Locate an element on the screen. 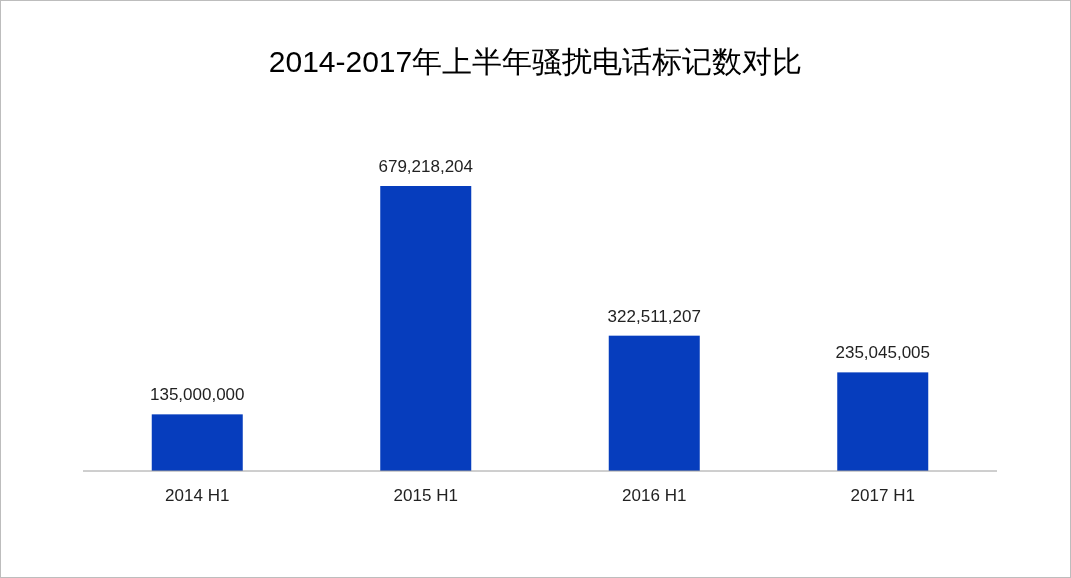 This screenshot has height=578, width=1071. x-tick-label: 2015 H1 is located at coordinates (425, 495).